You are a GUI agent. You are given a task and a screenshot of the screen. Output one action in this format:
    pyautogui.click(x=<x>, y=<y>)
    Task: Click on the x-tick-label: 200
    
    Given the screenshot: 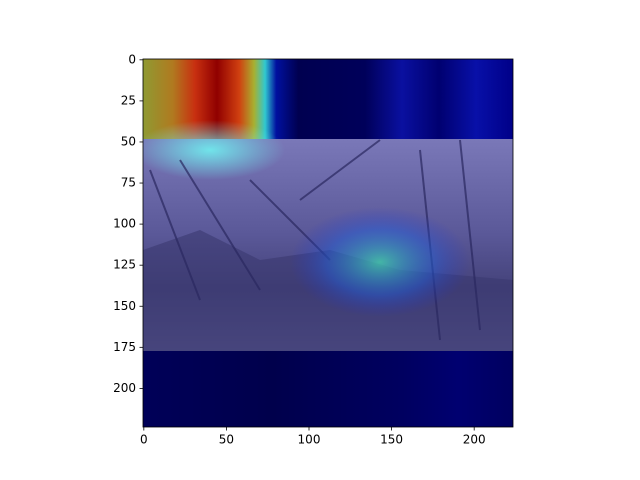 What is the action you would take?
    pyautogui.click(x=474, y=440)
    